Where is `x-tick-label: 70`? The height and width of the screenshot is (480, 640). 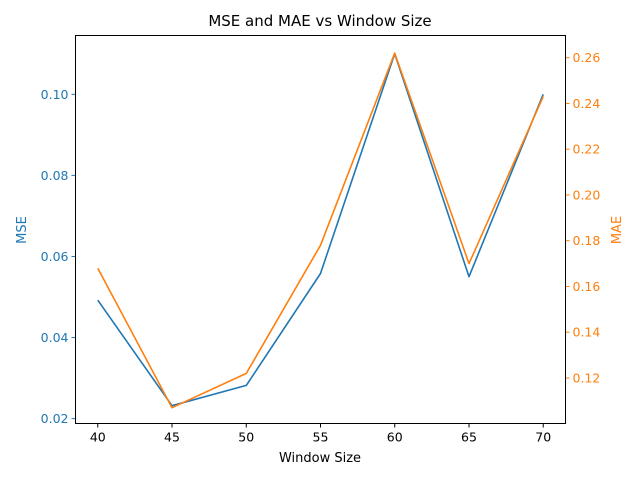
x-tick-label: 70 is located at coordinates (543, 437).